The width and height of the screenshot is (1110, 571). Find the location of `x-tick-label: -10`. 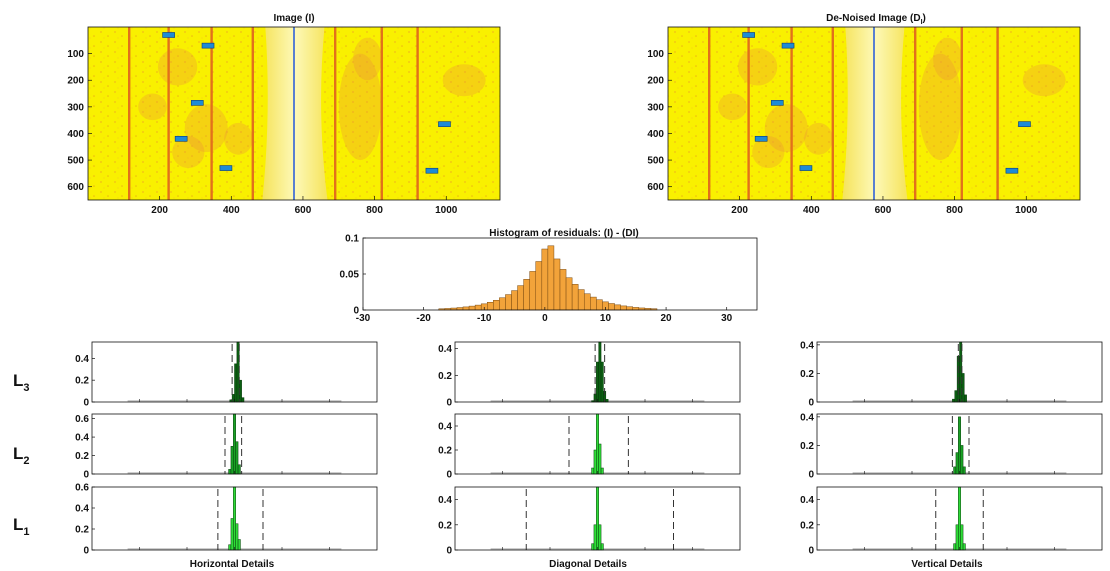

x-tick-label: -10 is located at coordinates (484, 318).